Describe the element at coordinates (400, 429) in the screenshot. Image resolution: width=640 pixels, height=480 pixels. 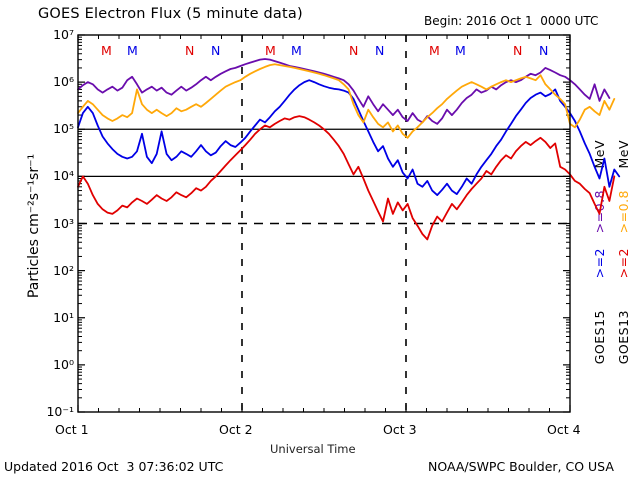
I see `x-tick-label: Oct 3` at that location.